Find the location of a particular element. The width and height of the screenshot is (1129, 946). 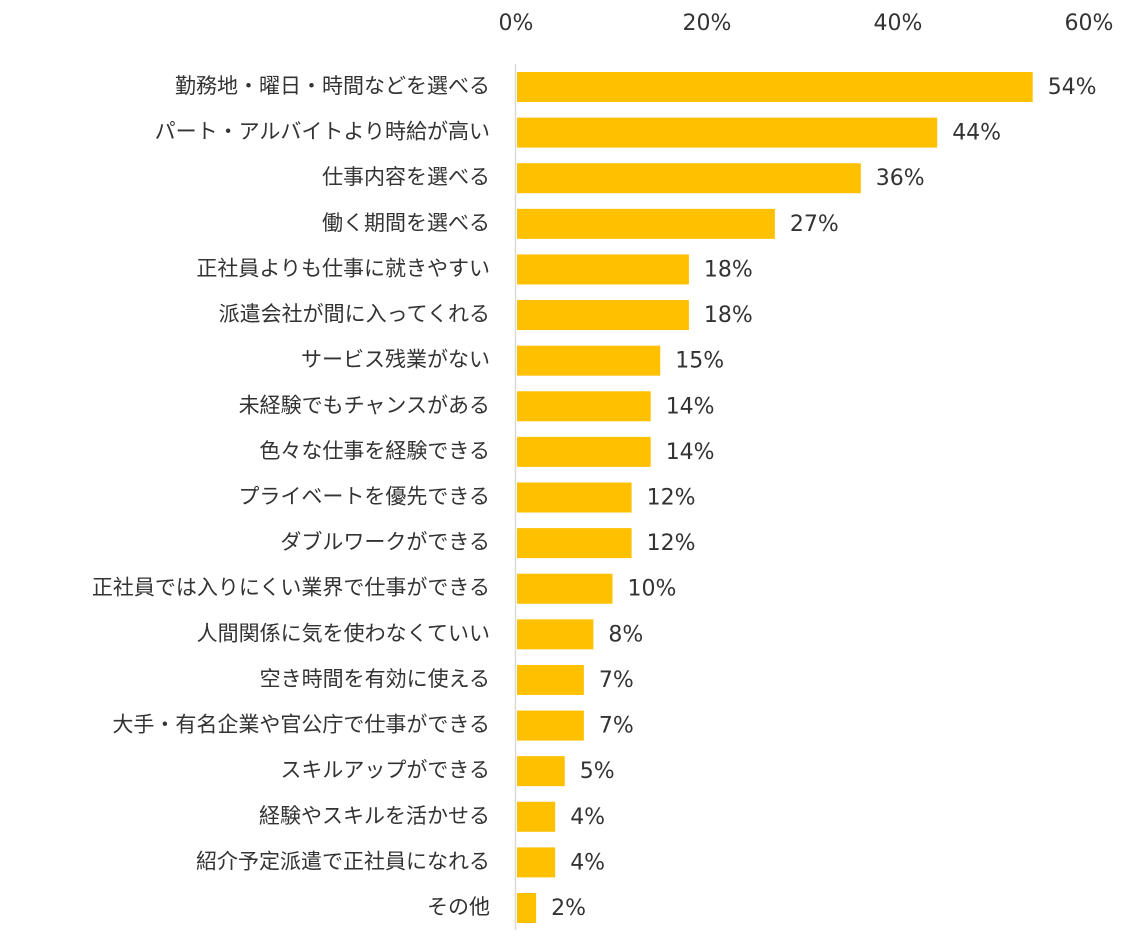

category-label: その他 is located at coordinates (458, 907).